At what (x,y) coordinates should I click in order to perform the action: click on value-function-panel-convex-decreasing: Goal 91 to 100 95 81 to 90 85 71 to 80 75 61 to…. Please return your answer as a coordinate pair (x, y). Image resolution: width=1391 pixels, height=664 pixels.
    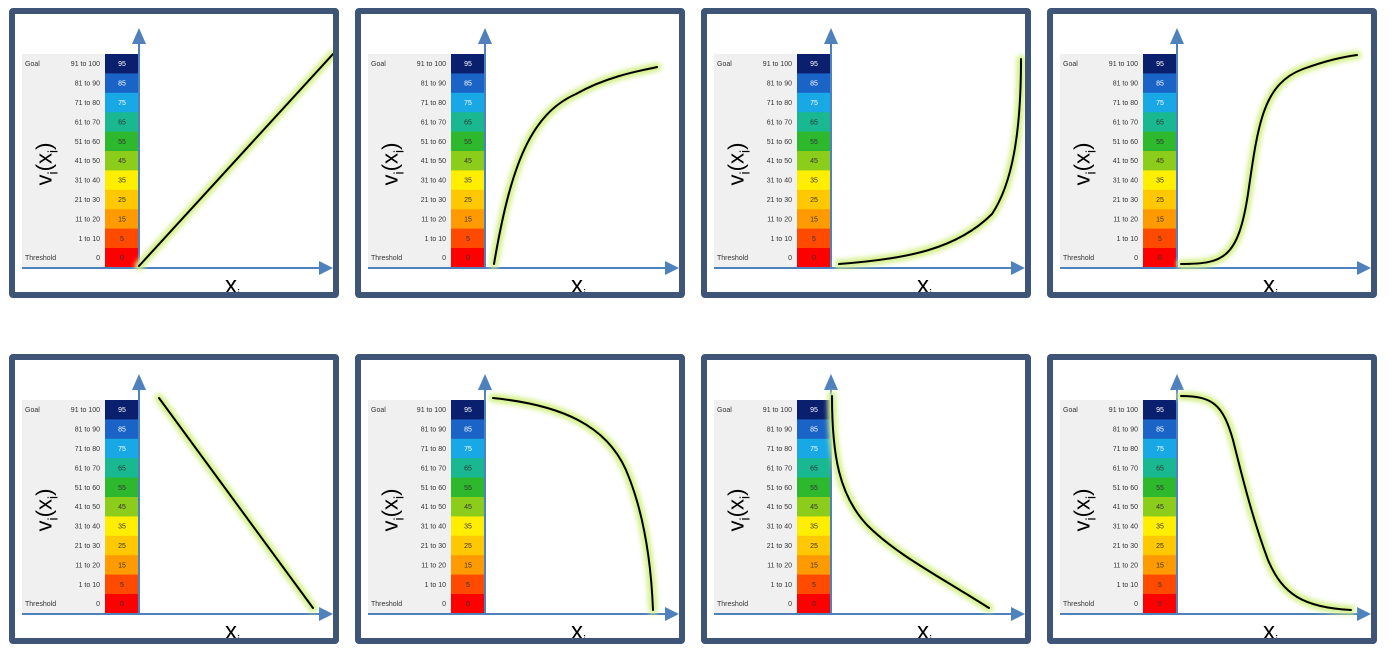
    Looking at the image, I should click on (866, 499).